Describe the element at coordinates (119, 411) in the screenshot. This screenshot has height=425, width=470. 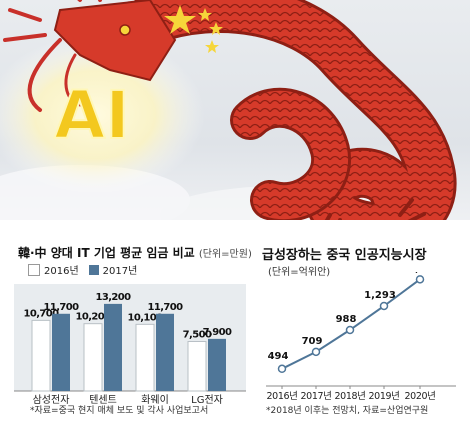
I see `salary-chart-note: *자료=중국 현지 매체 보도 및 각사 사업보고서` at that location.